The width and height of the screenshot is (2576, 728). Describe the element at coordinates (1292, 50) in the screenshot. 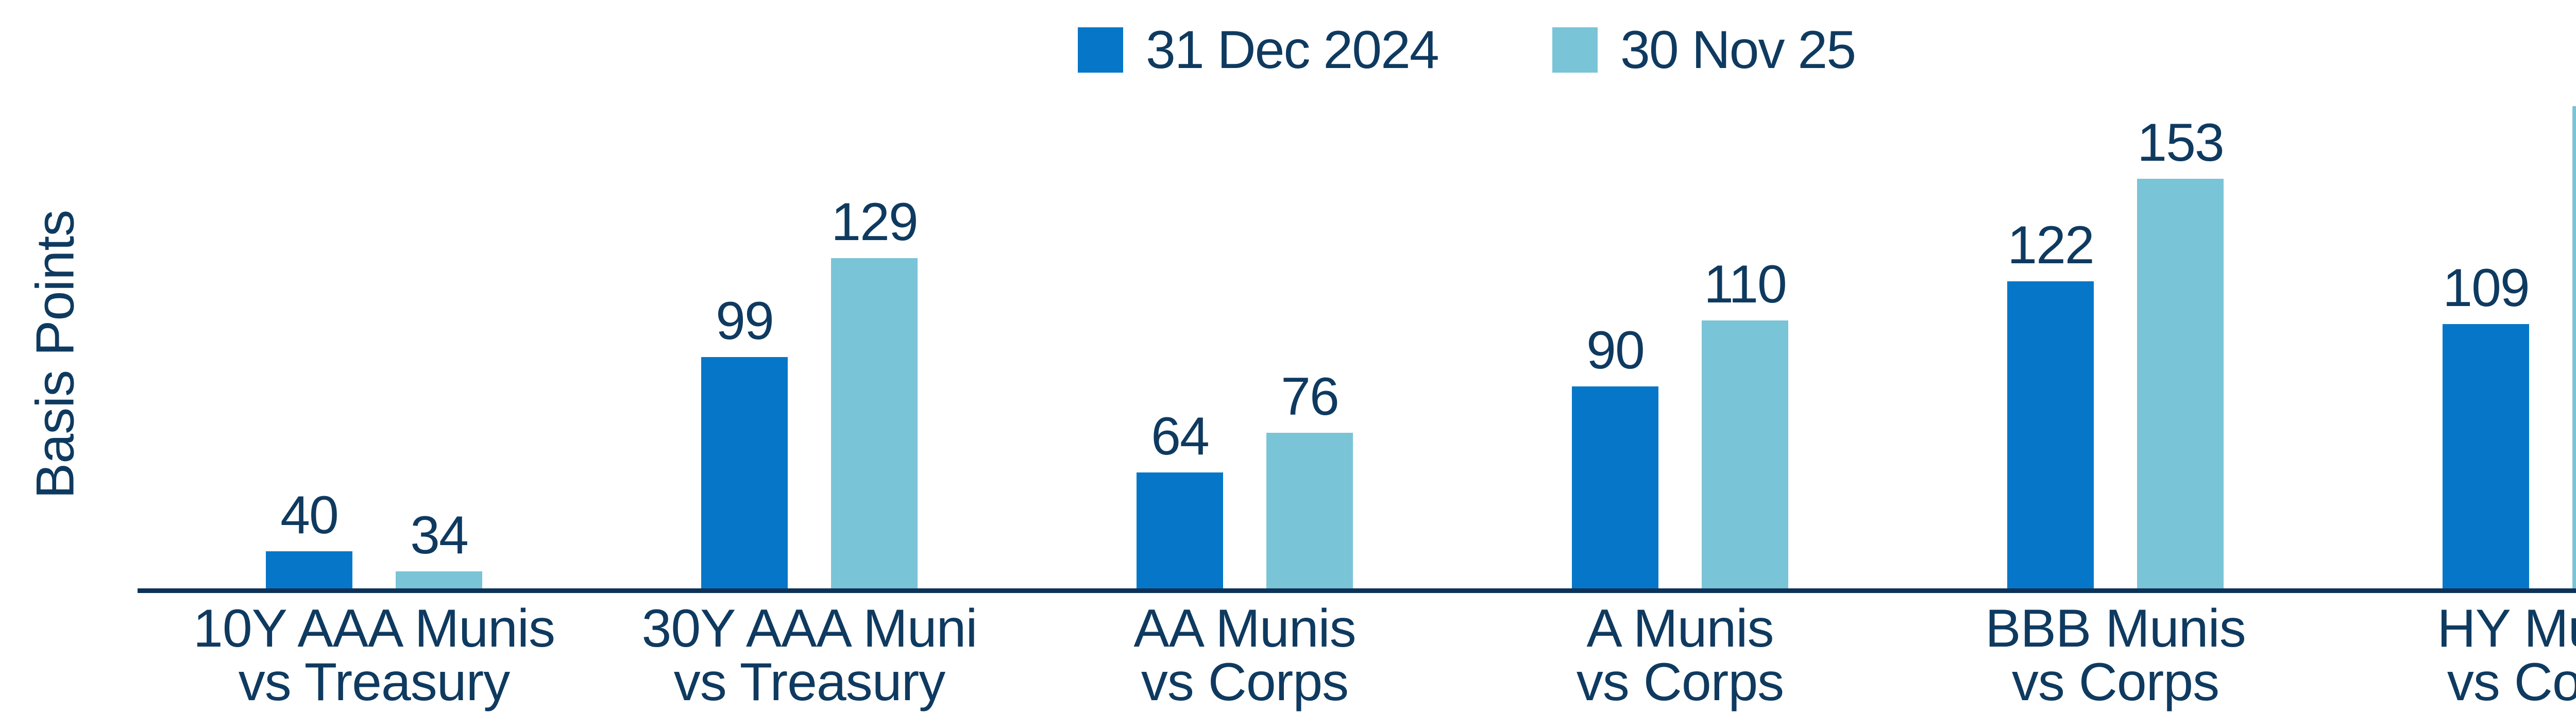

I see `legend-label-31-dec-2024: 31 Dec 2024` at that location.